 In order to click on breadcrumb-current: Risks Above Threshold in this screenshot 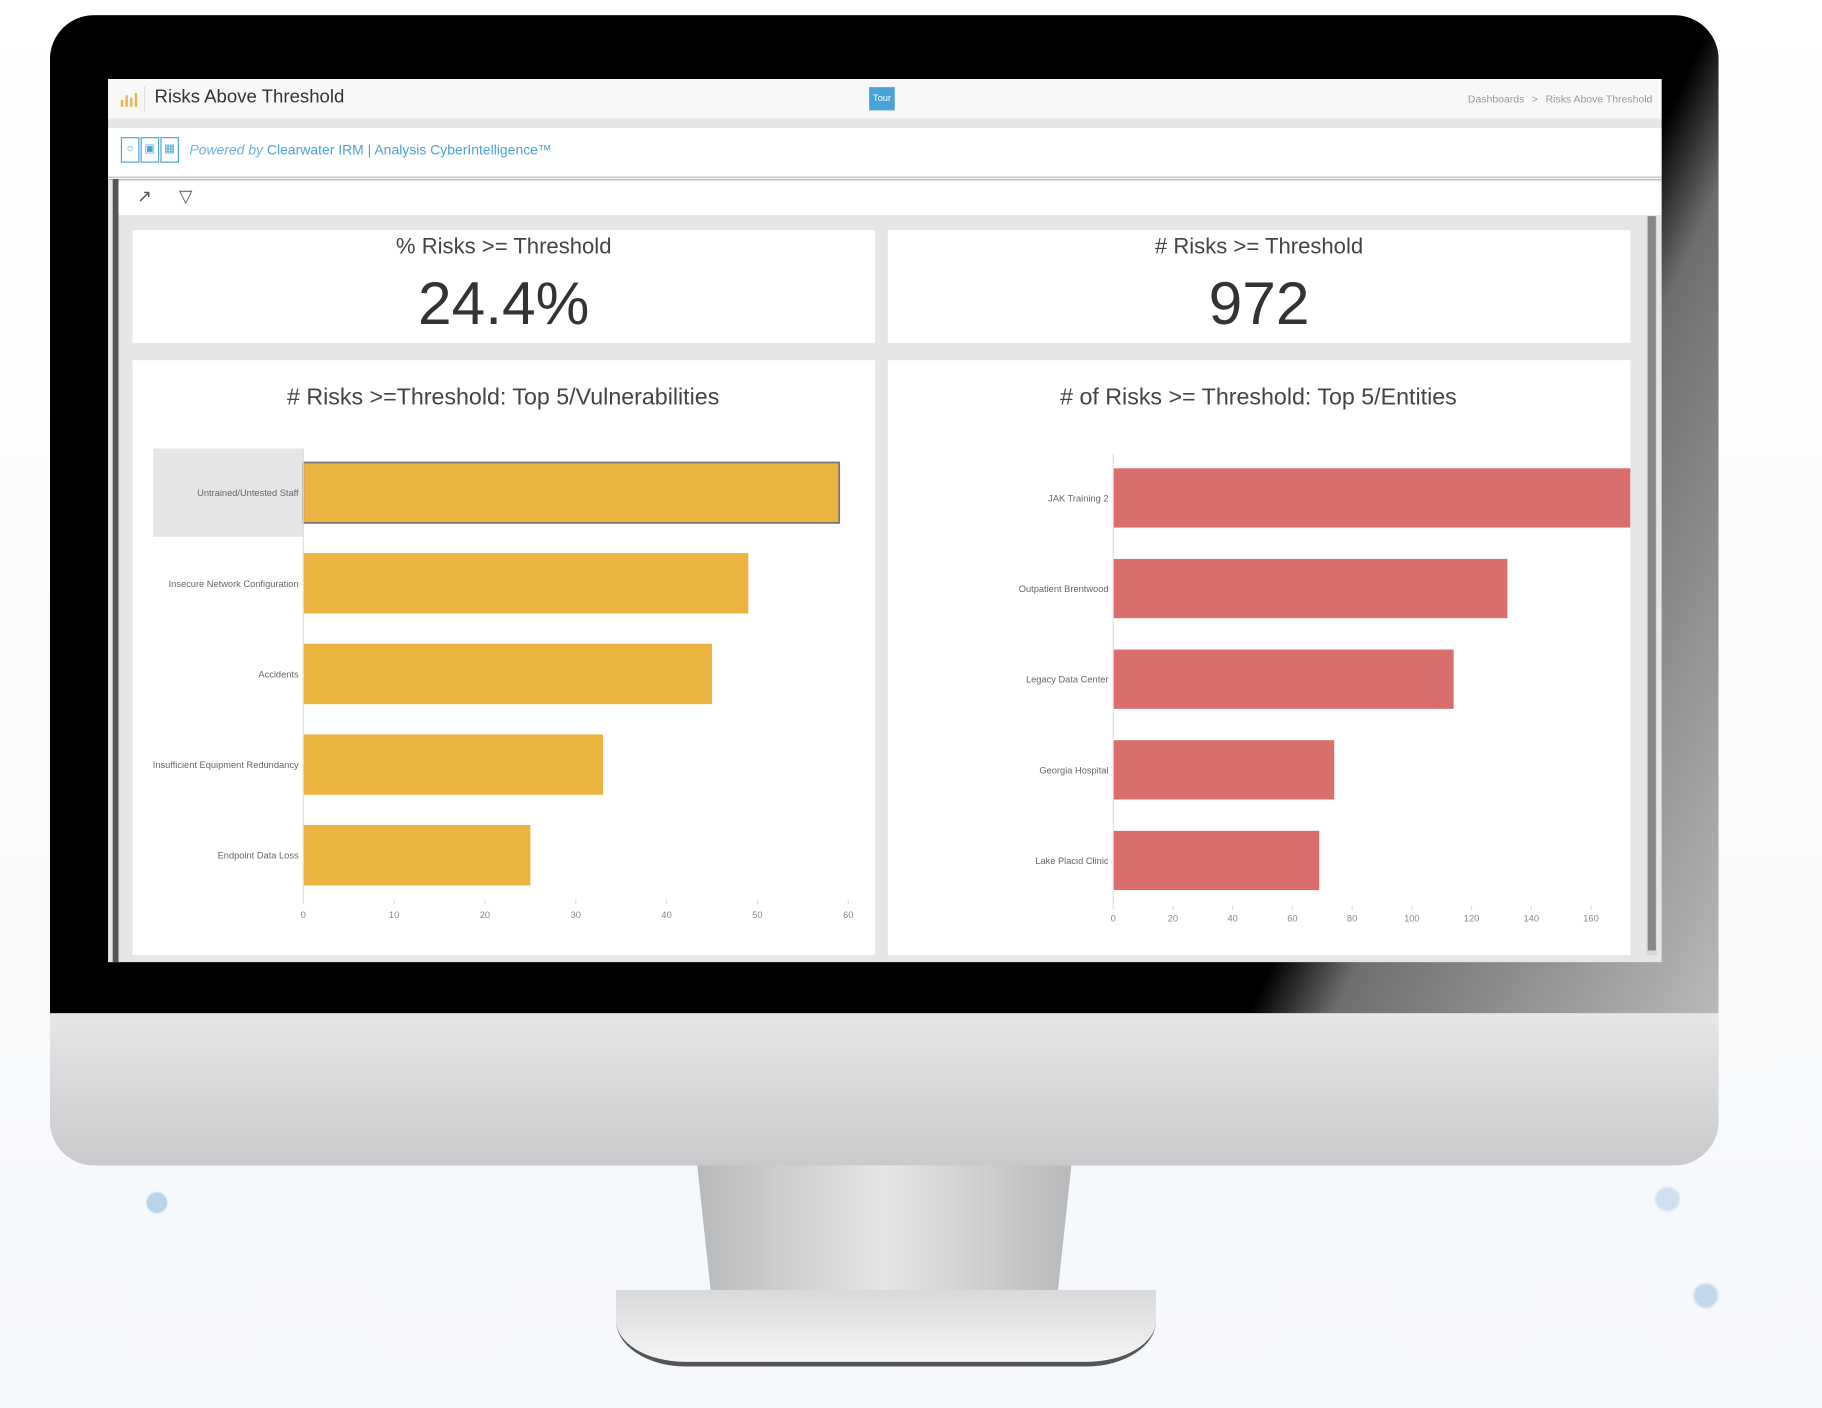, I will do `click(1599, 98)`.